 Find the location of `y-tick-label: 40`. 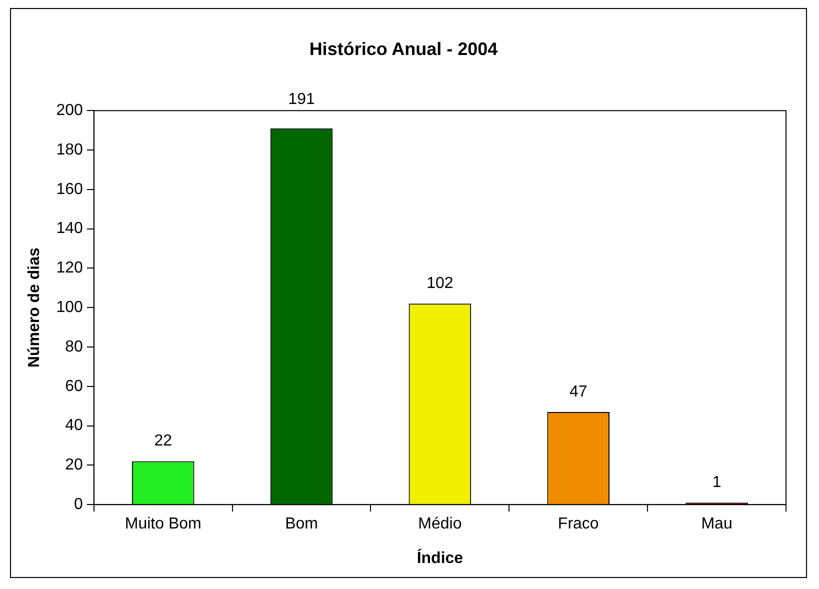

y-tick-label: 40 is located at coordinates (74, 425).